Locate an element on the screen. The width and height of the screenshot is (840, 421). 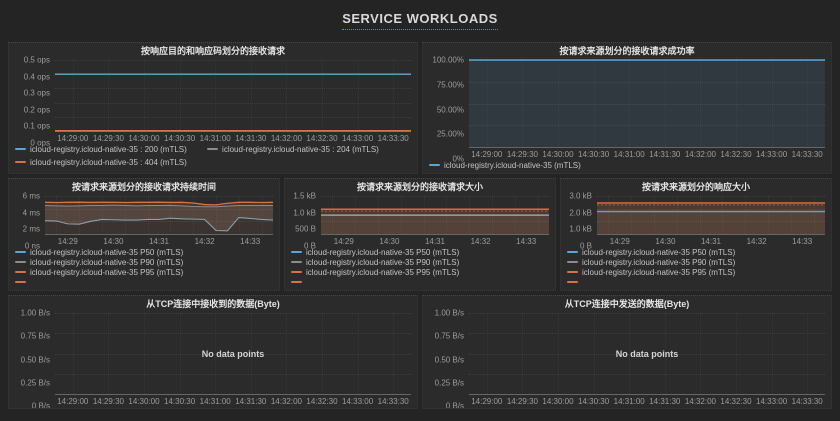
x-tick-label: 14:32 is located at coordinates (480, 241).